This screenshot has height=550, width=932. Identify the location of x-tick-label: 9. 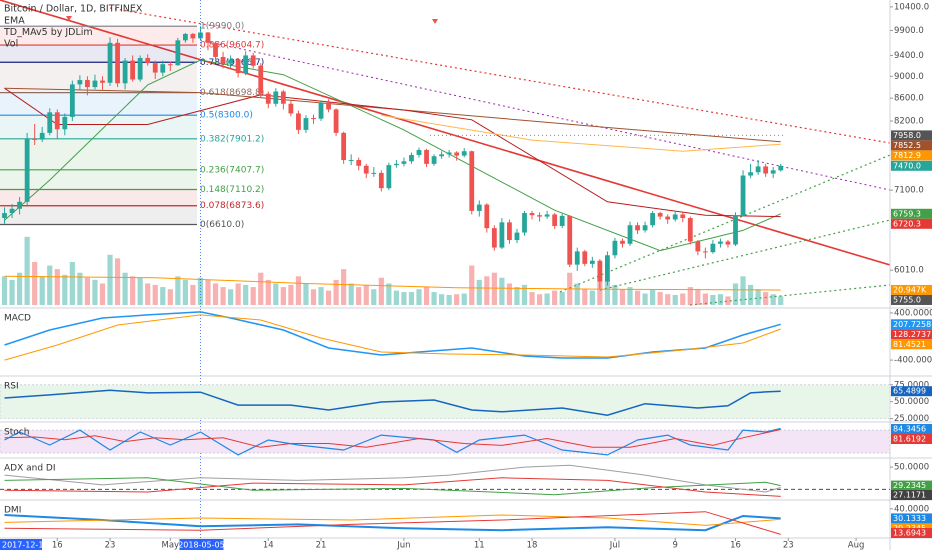
(675, 545).